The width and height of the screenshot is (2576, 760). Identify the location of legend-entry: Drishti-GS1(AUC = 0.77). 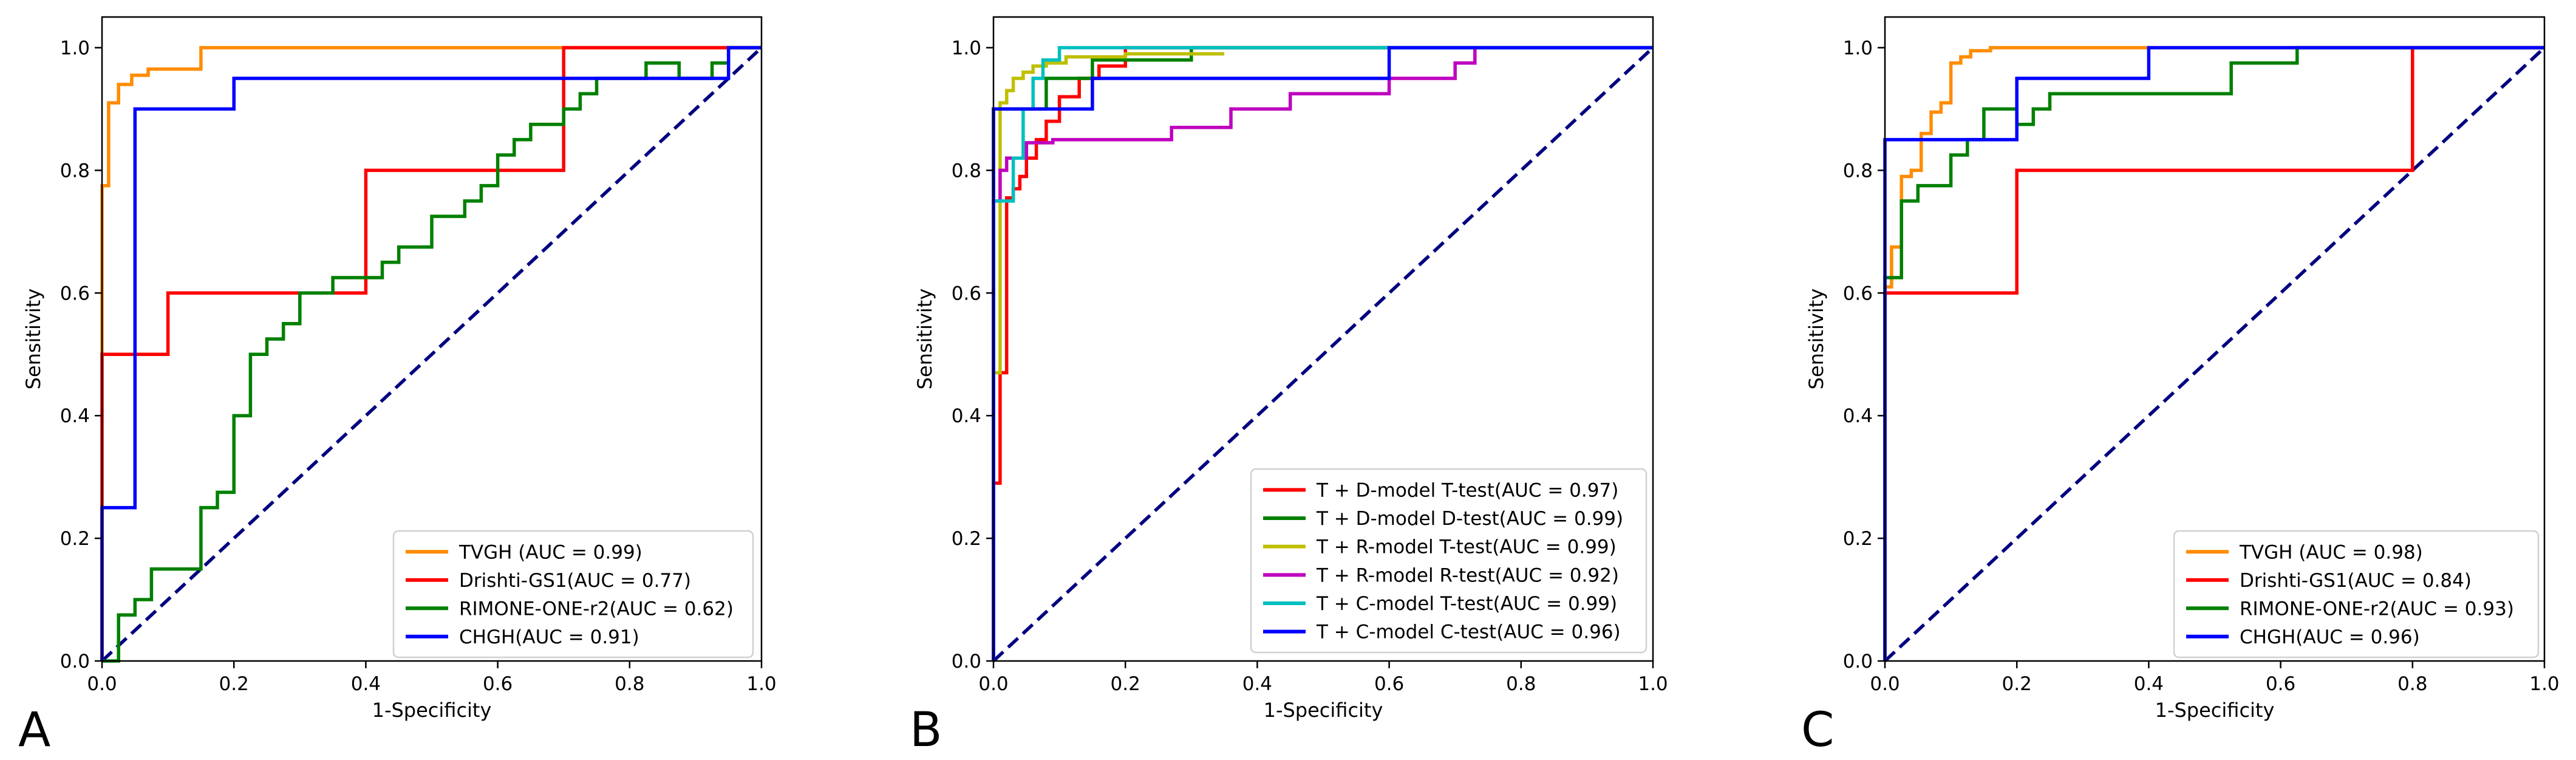
(575, 581).